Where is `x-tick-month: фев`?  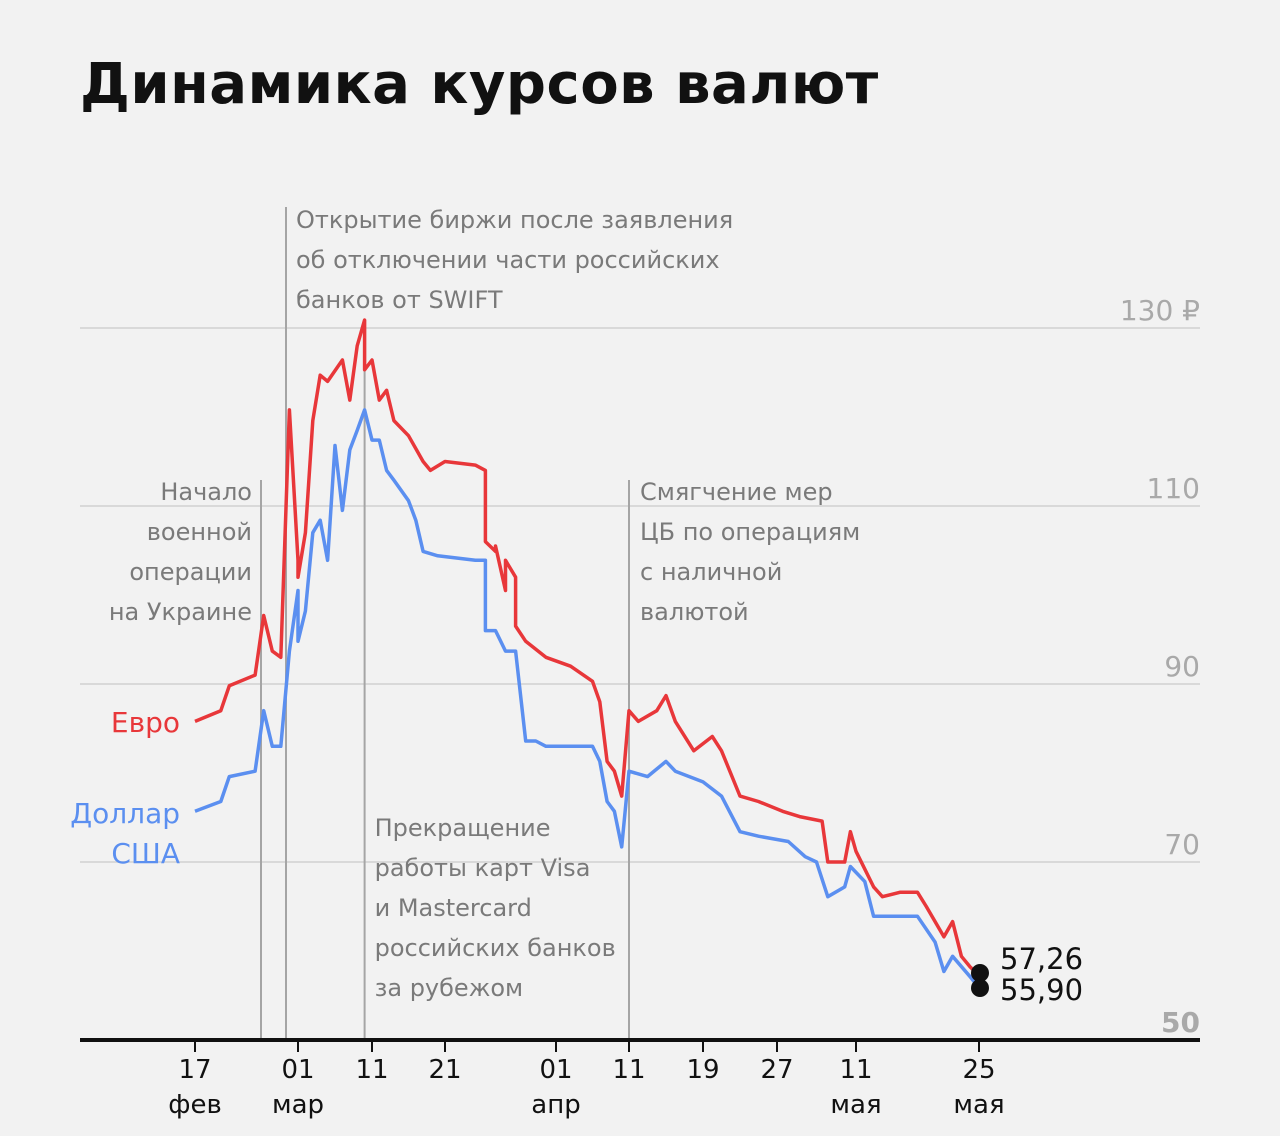
x-tick-month: фев is located at coordinates (195, 1105).